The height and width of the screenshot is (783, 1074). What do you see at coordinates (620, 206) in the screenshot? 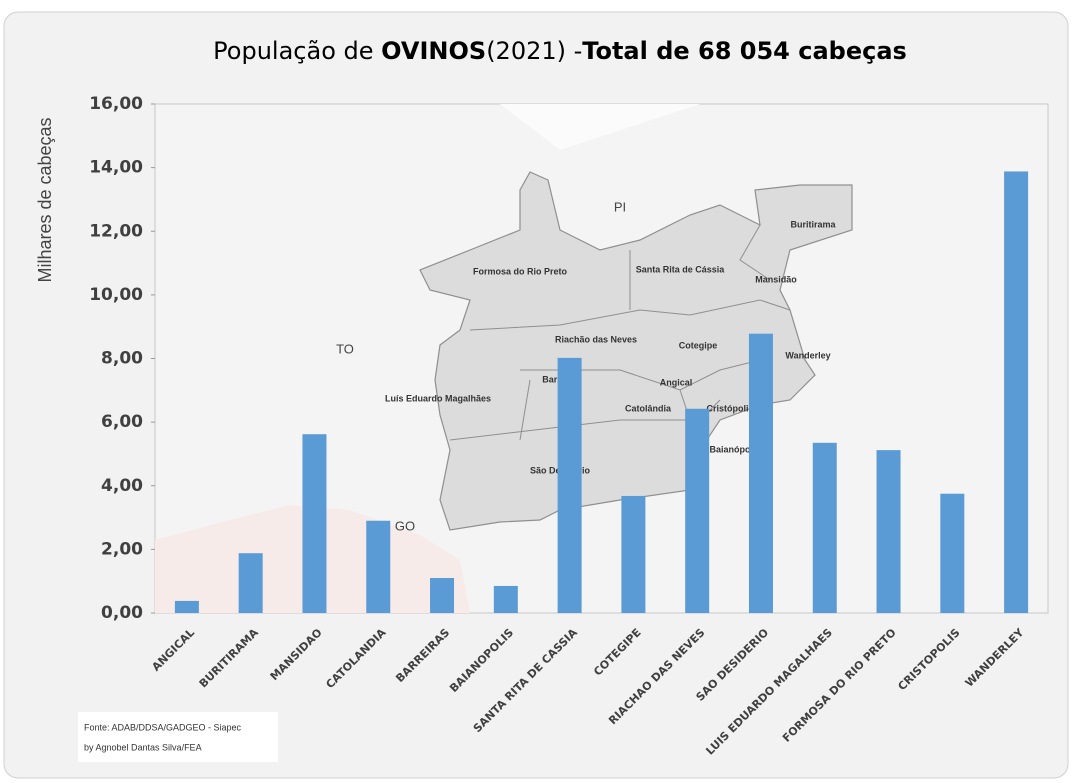
I see `map-label: PI` at bounding box center [620, 206].